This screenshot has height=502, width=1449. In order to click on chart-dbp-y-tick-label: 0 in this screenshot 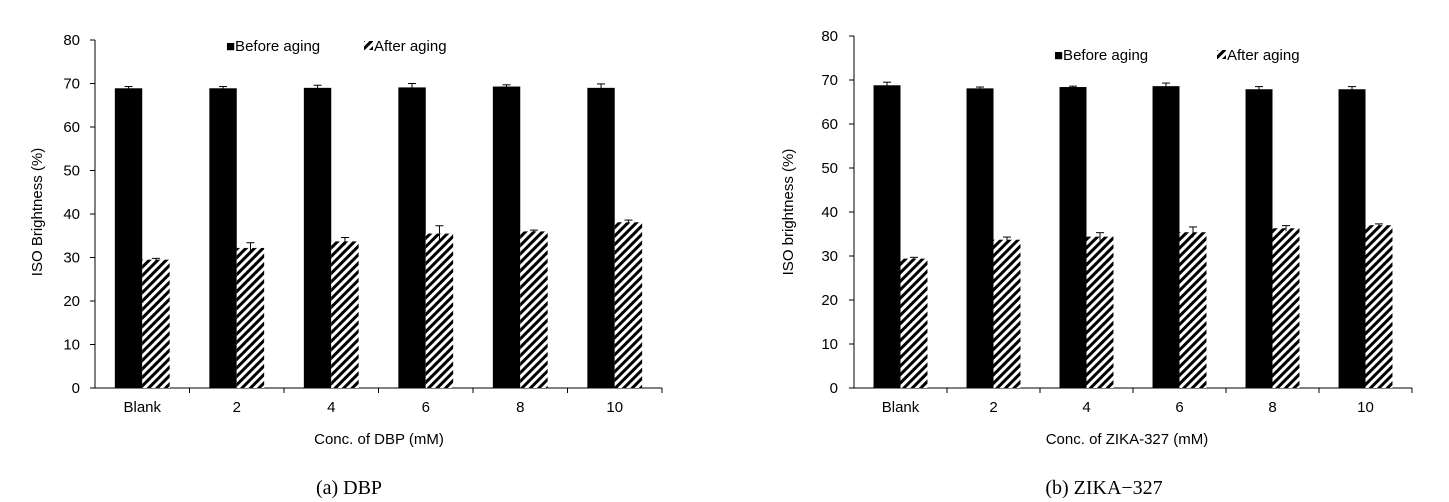, I will do `click(76, 388)`.